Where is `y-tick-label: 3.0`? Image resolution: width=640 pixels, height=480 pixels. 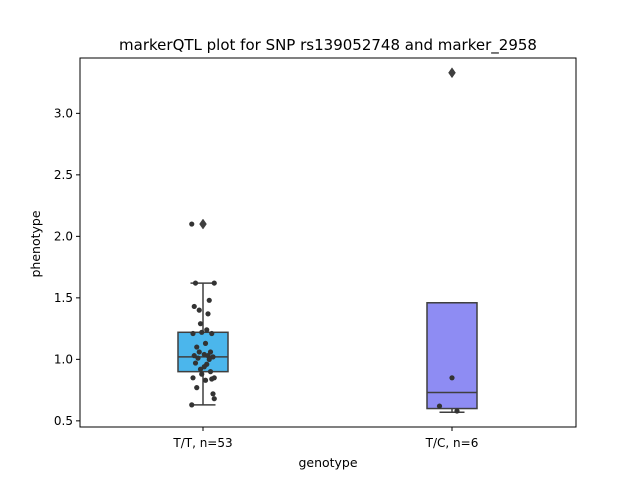
y-tick-label: 3.0 is located at coordinates (63, 113).